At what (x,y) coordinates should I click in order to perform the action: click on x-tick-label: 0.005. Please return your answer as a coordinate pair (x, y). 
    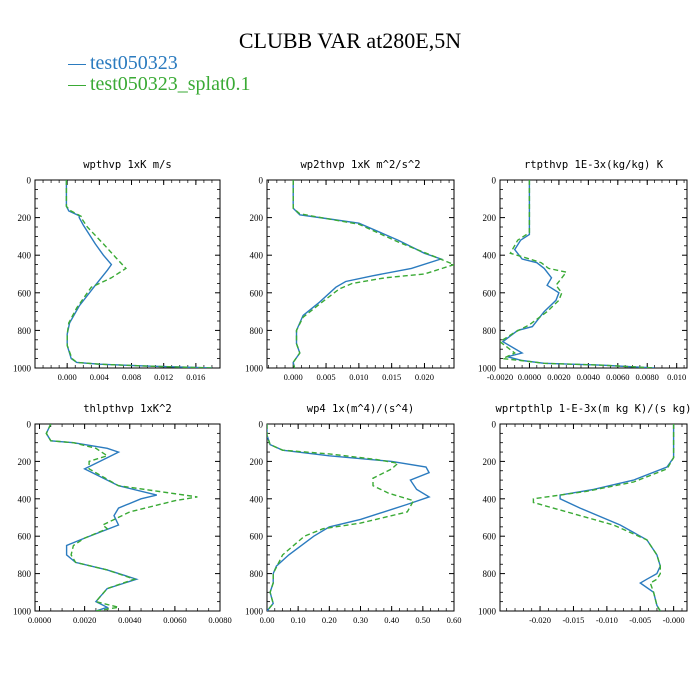
    Looking at the image, I should click on (325, 377).